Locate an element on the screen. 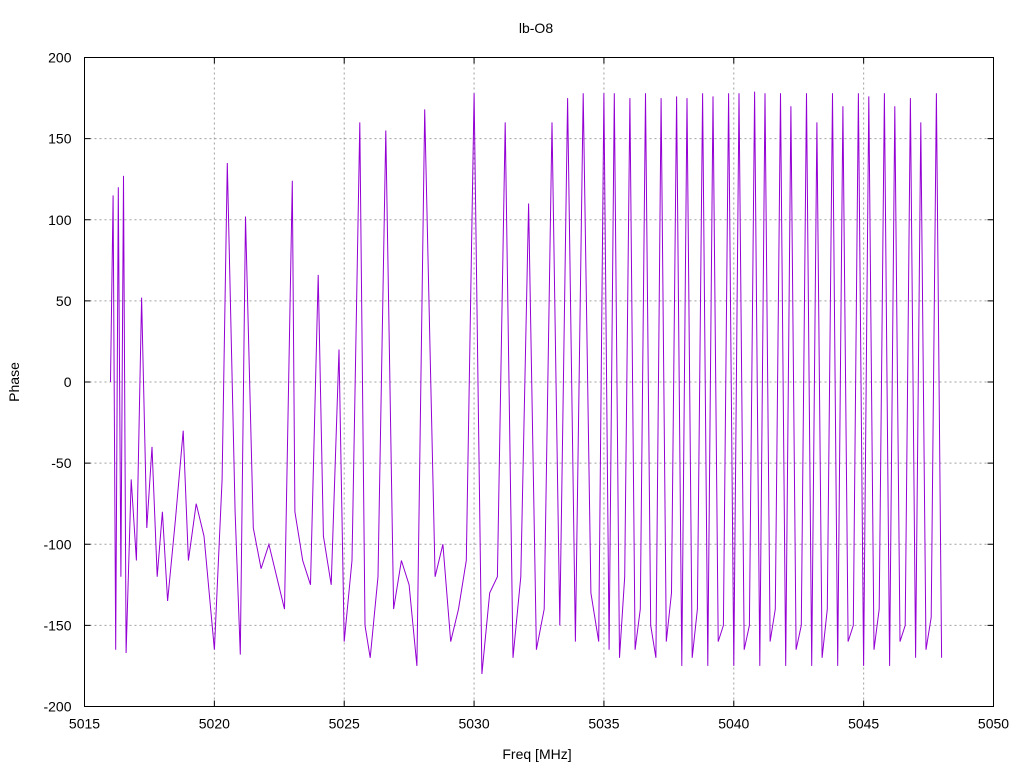  x-tick-label: 5045 is located at coordinates (863, 724).